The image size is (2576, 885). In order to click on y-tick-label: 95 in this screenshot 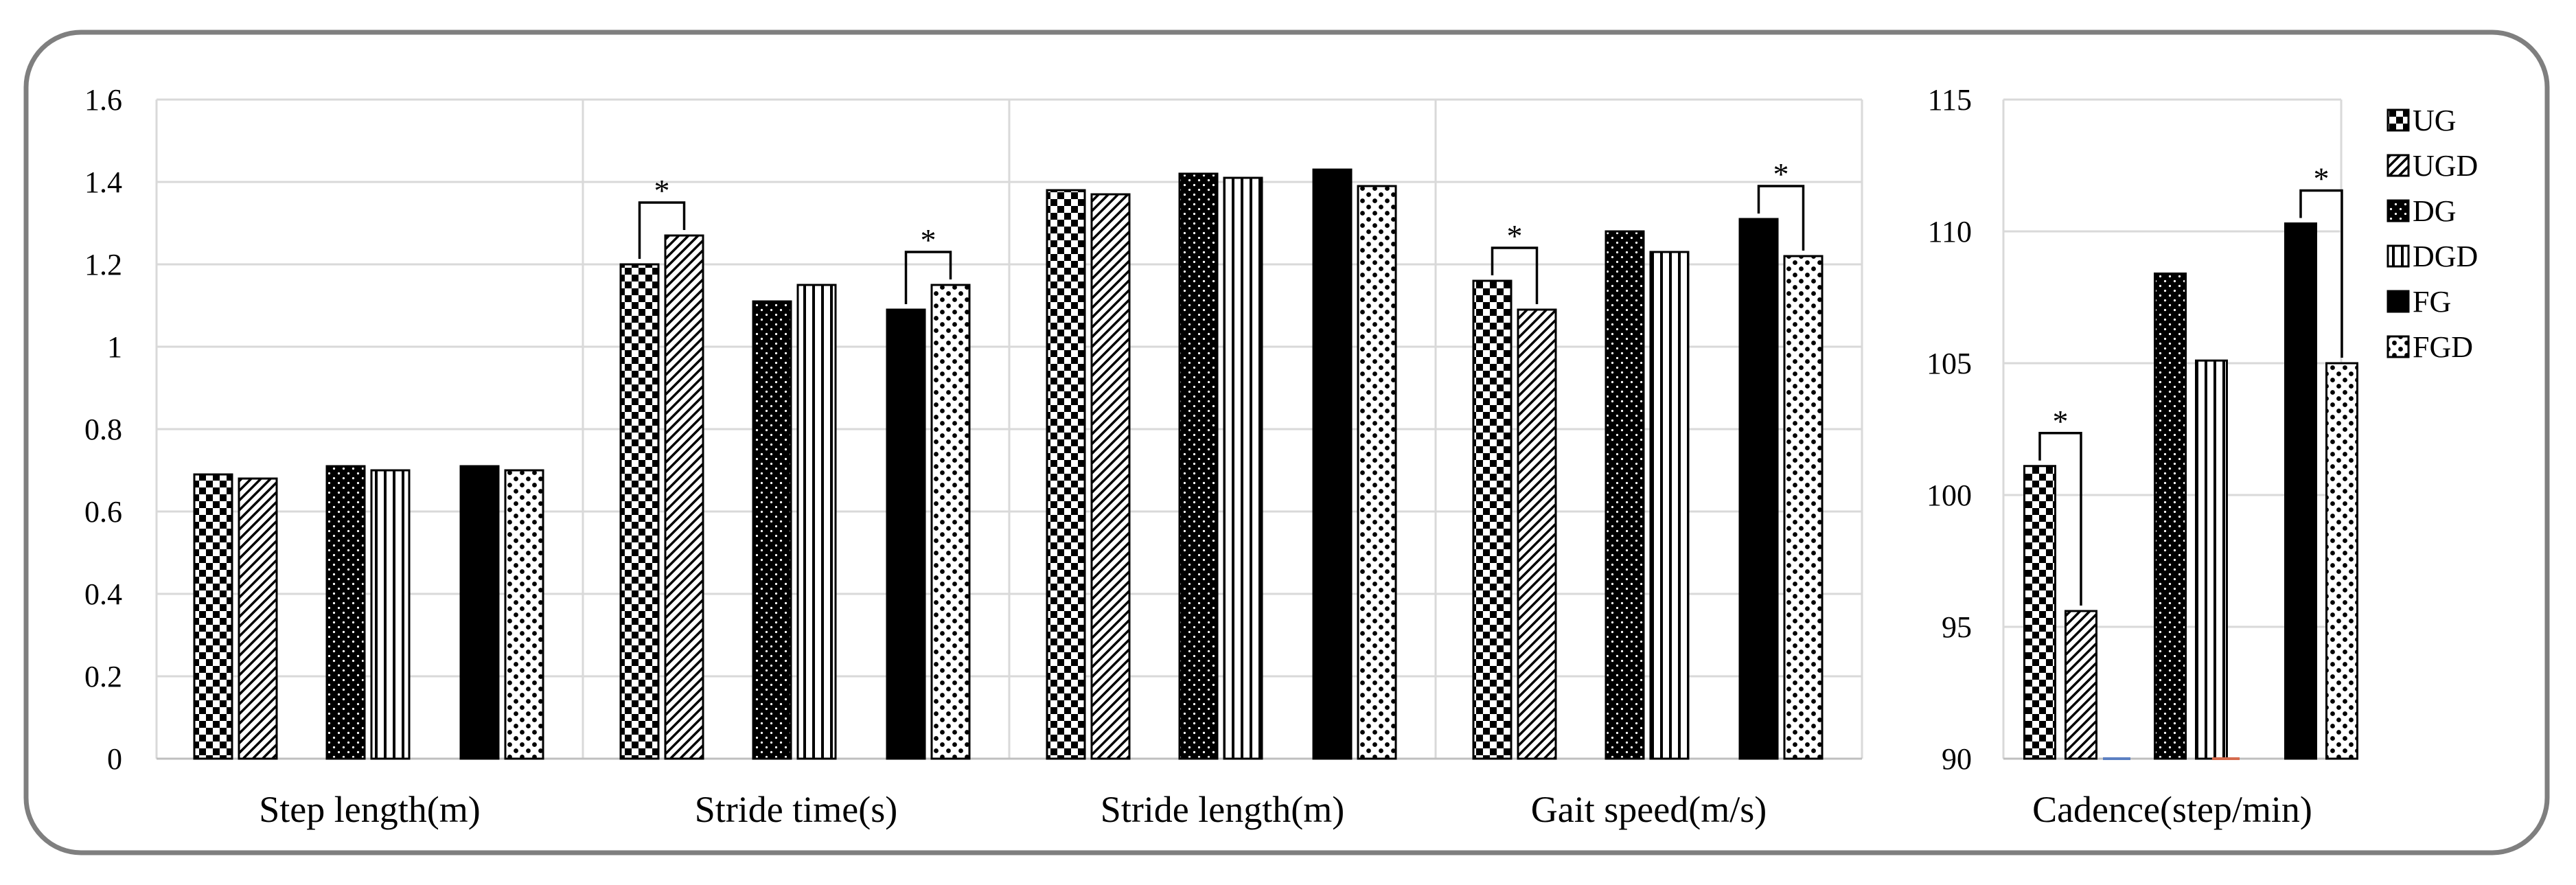, I will do `click(1957, 627)`.